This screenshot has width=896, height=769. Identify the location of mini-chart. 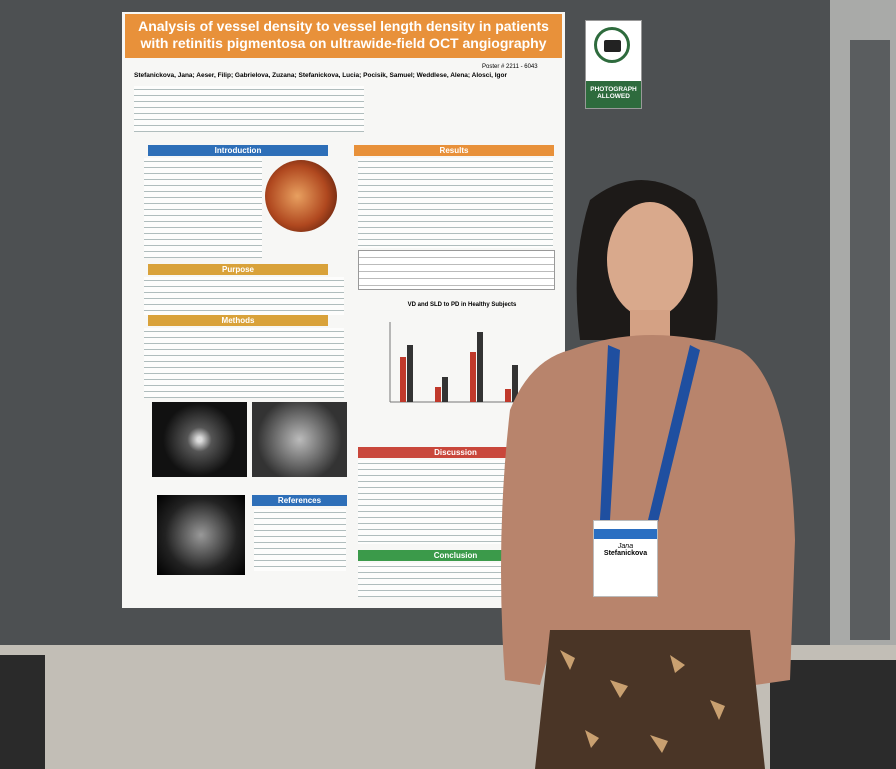
(464, 362).